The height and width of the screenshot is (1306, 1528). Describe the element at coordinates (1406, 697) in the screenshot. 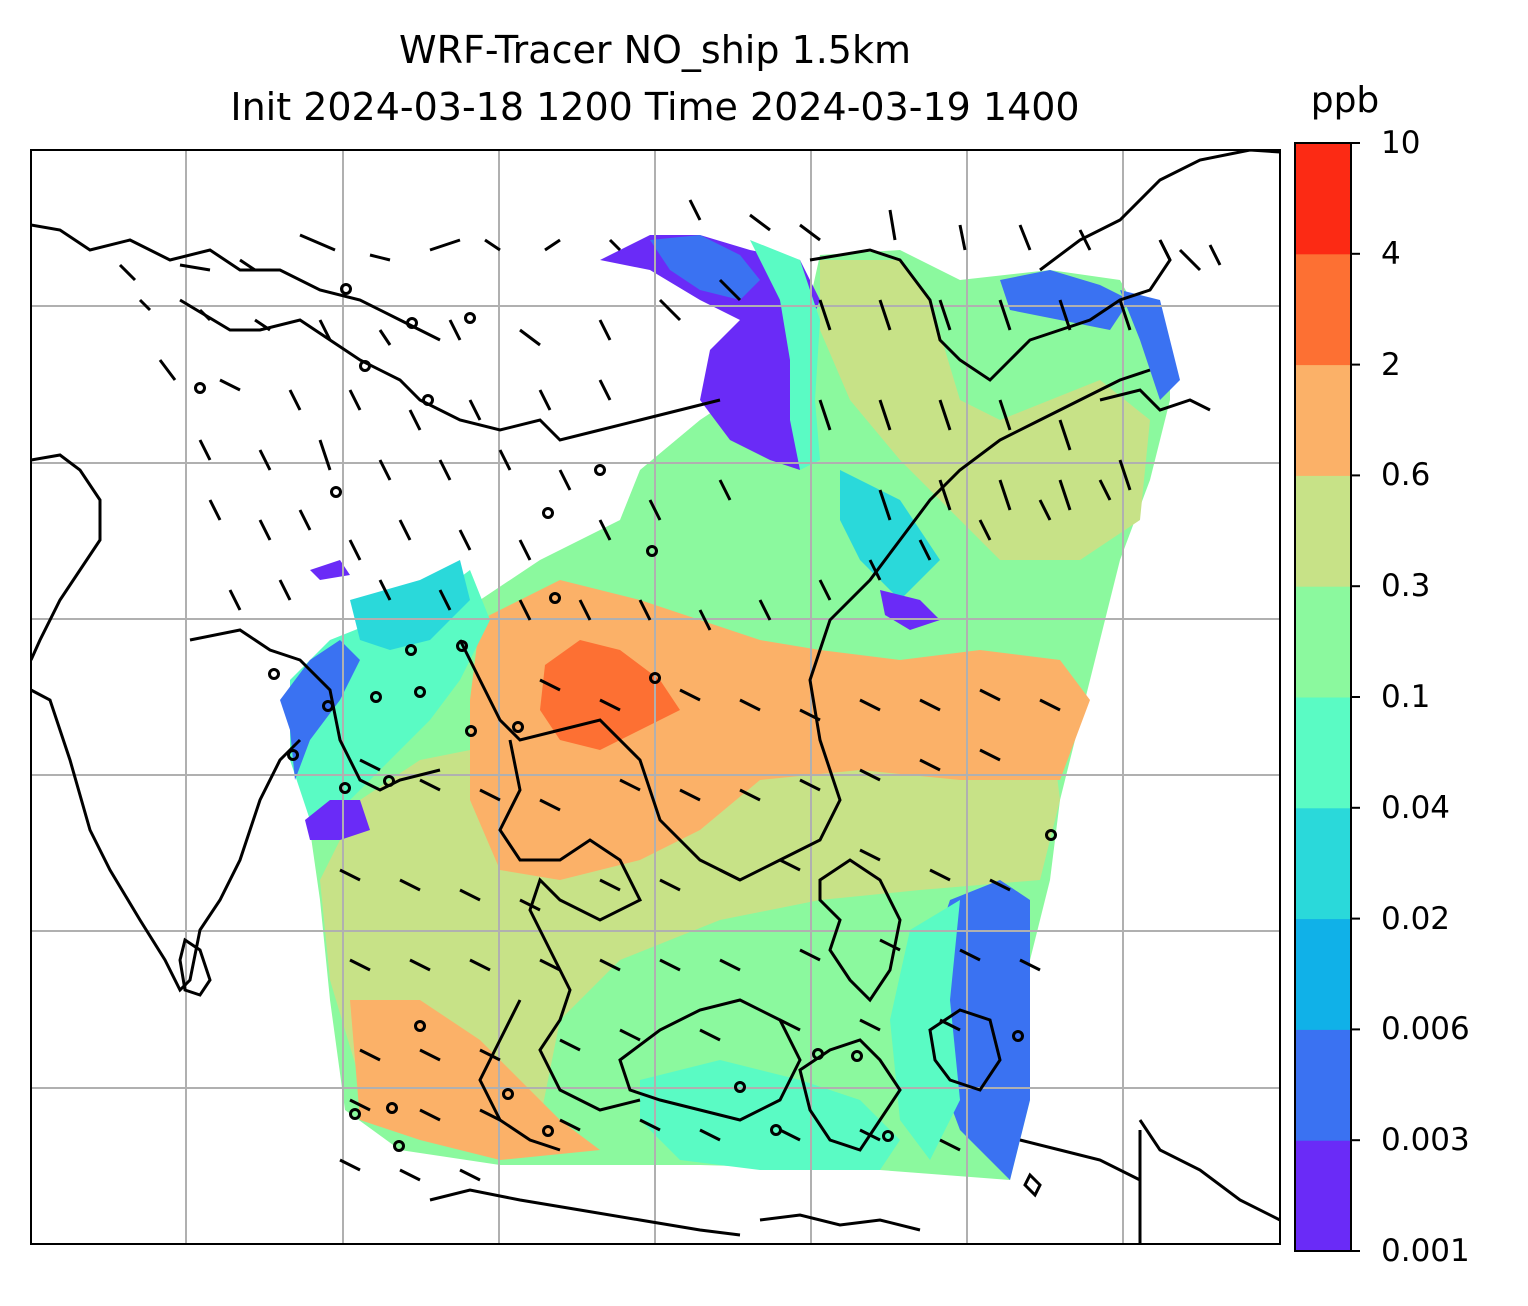

I see `colorbar-tick-label: 0.1` at that location.